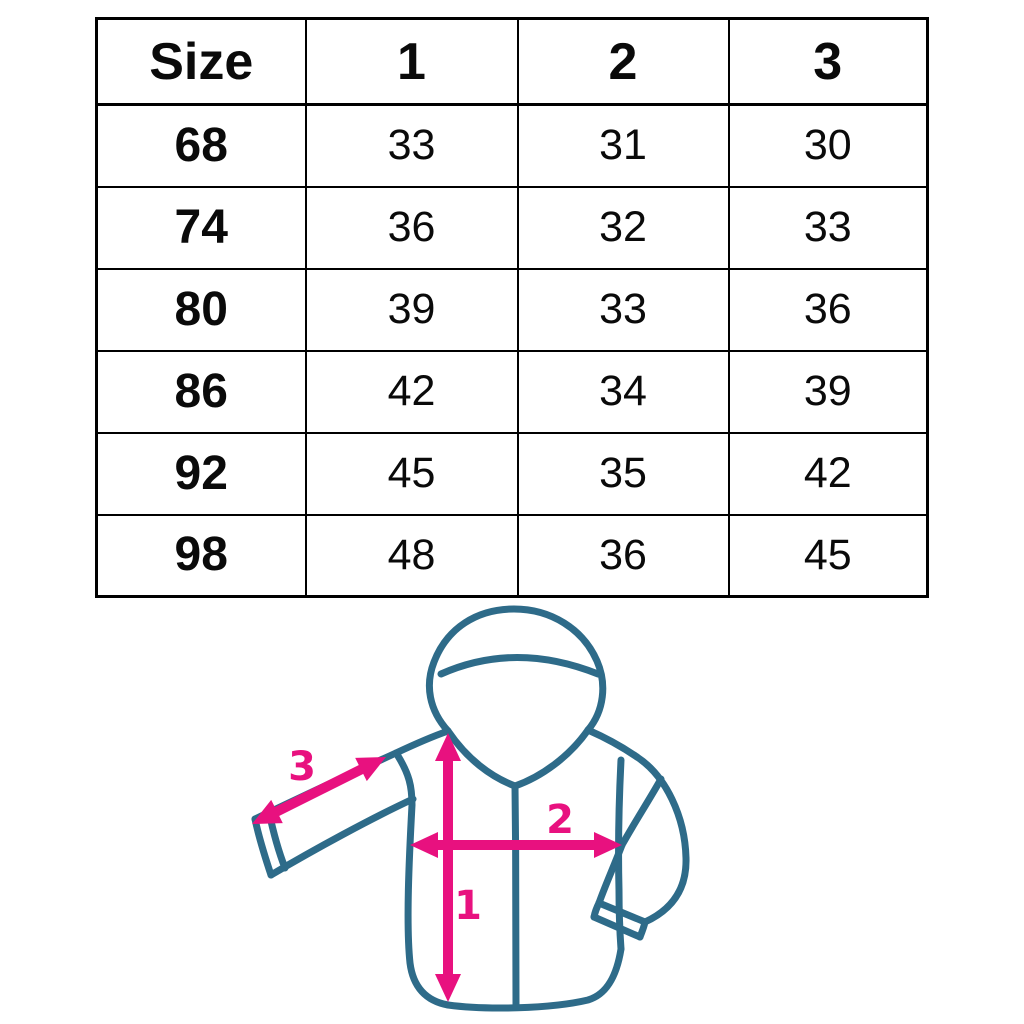  What do you see at coordinates (458, 867) in the screenshot?
I see `measurement-arrow-length: 1` at bounding box center [458, 867].